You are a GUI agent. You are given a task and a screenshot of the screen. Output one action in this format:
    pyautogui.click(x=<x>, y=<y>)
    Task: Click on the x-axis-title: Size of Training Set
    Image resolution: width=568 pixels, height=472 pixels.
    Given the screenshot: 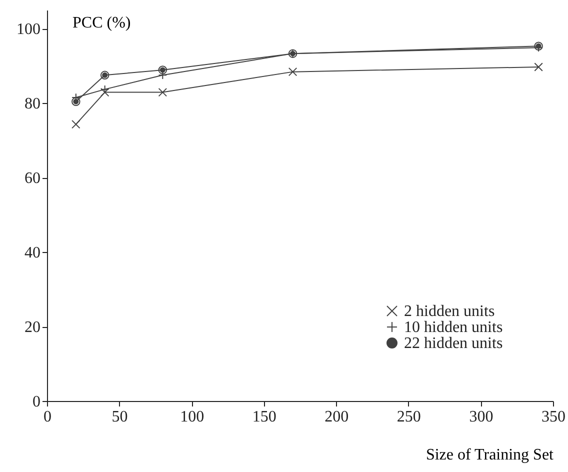 What is the action you would take?
    pyautogui.click(x=490, y=455)
    